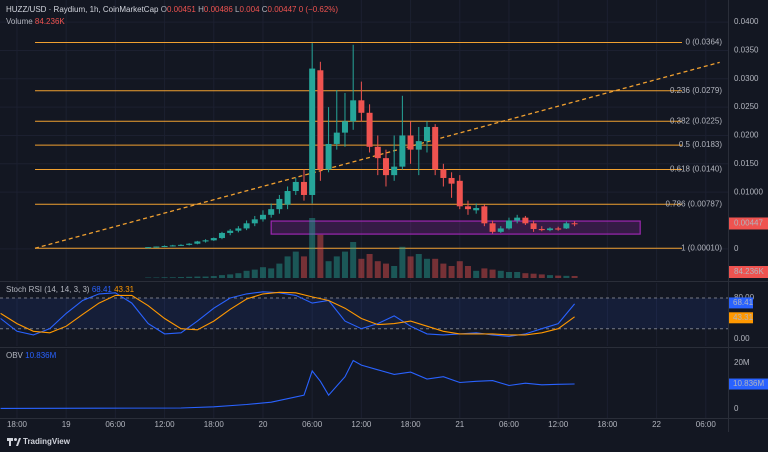 The height and width of the screenshot is (452, 768). I want to click on stoch-title: Stoch RSI (14, 14, 3, 3), so click(48, 289).